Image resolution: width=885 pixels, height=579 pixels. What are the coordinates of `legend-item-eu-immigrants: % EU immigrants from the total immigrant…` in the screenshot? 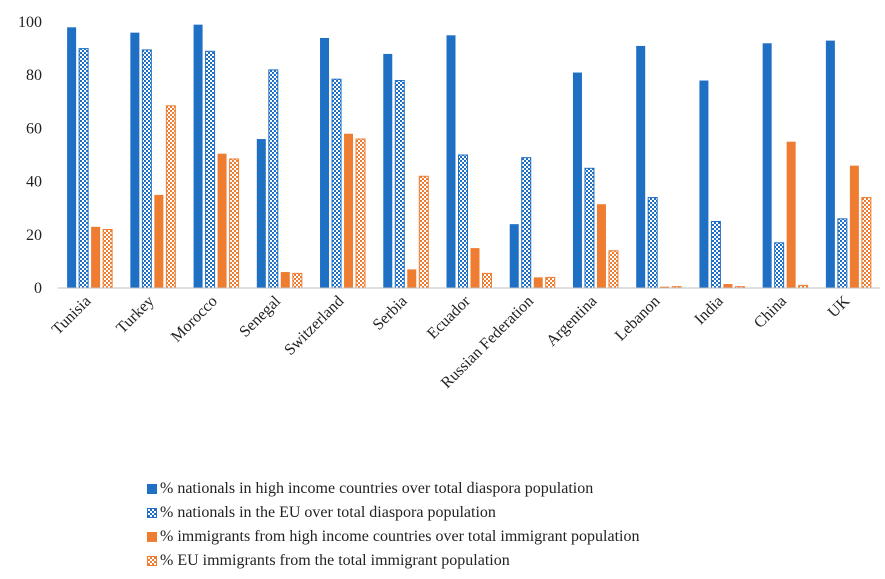 It's located at (393, 561).